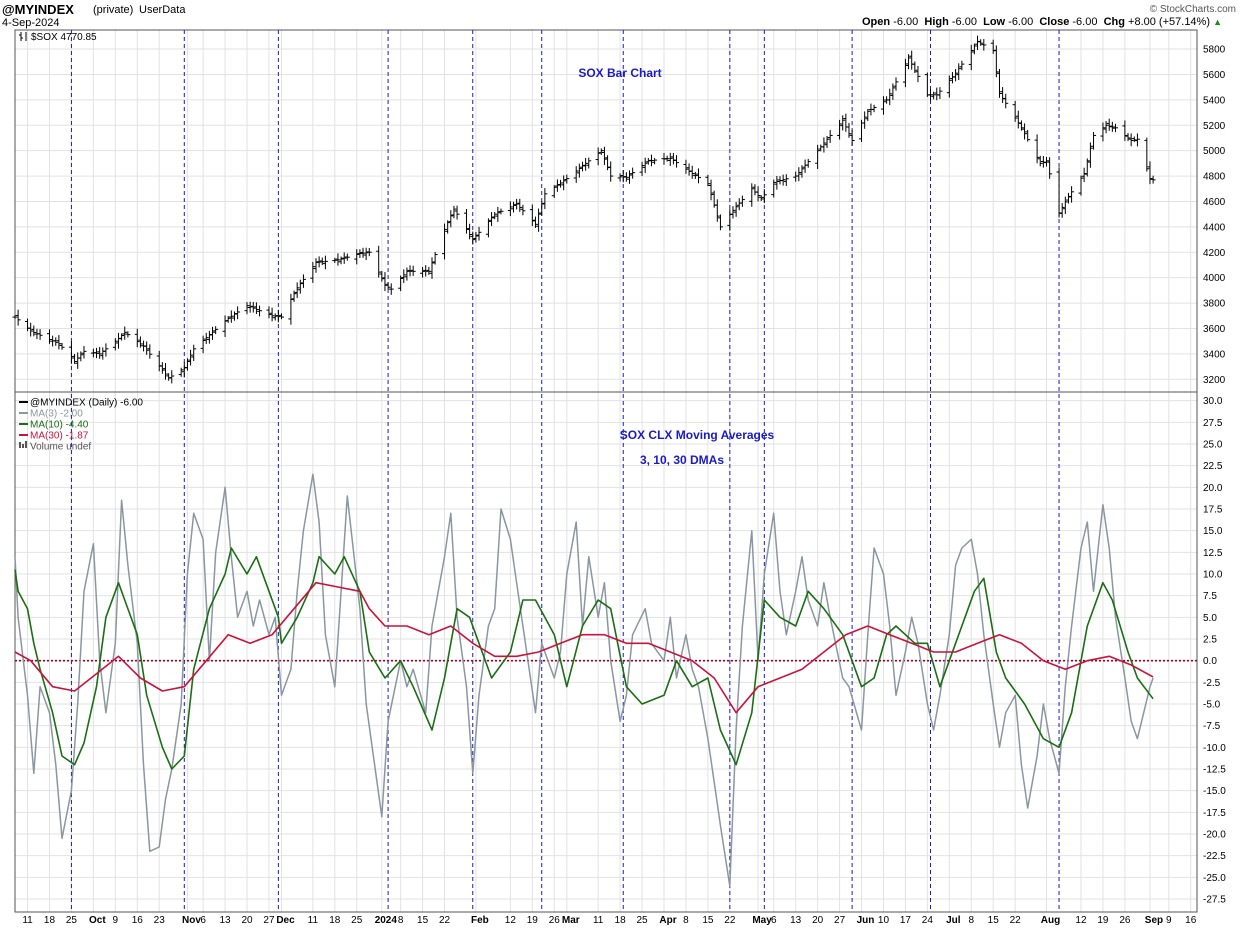  I want to click on symbol-title: @MYINDEX, so click(38, 9).